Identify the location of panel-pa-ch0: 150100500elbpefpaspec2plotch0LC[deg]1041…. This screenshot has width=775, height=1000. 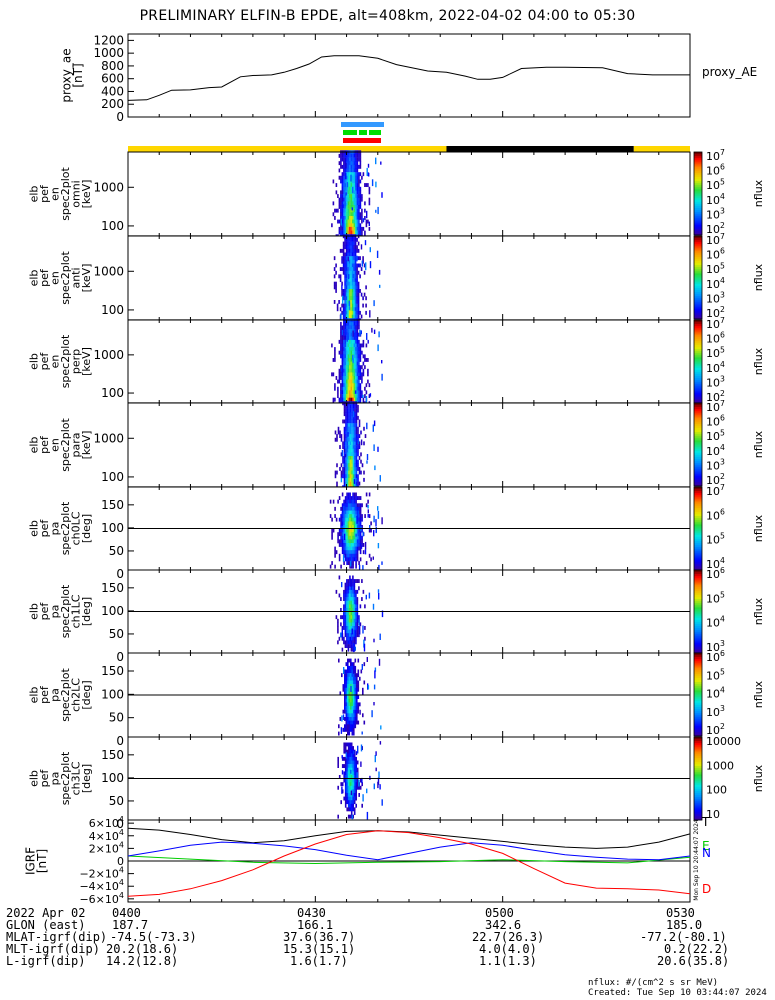
(396, 532).